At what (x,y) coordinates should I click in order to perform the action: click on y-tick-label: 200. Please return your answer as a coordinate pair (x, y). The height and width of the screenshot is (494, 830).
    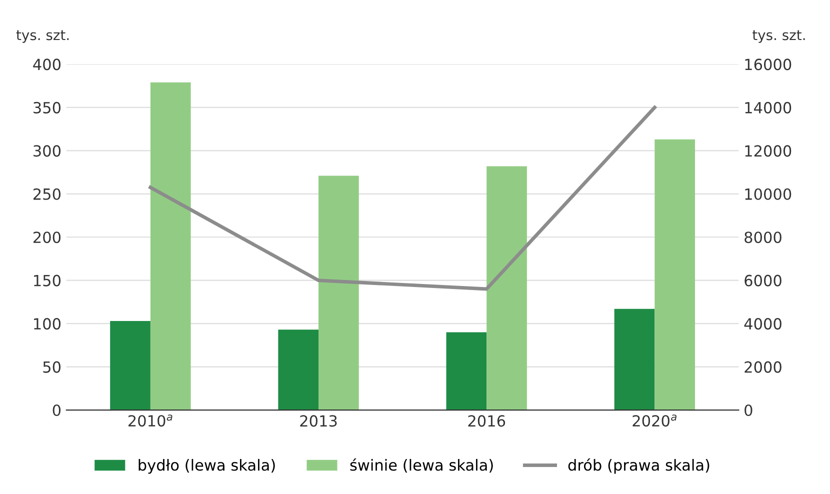
    Looking at the image, I should click on (47, 238).